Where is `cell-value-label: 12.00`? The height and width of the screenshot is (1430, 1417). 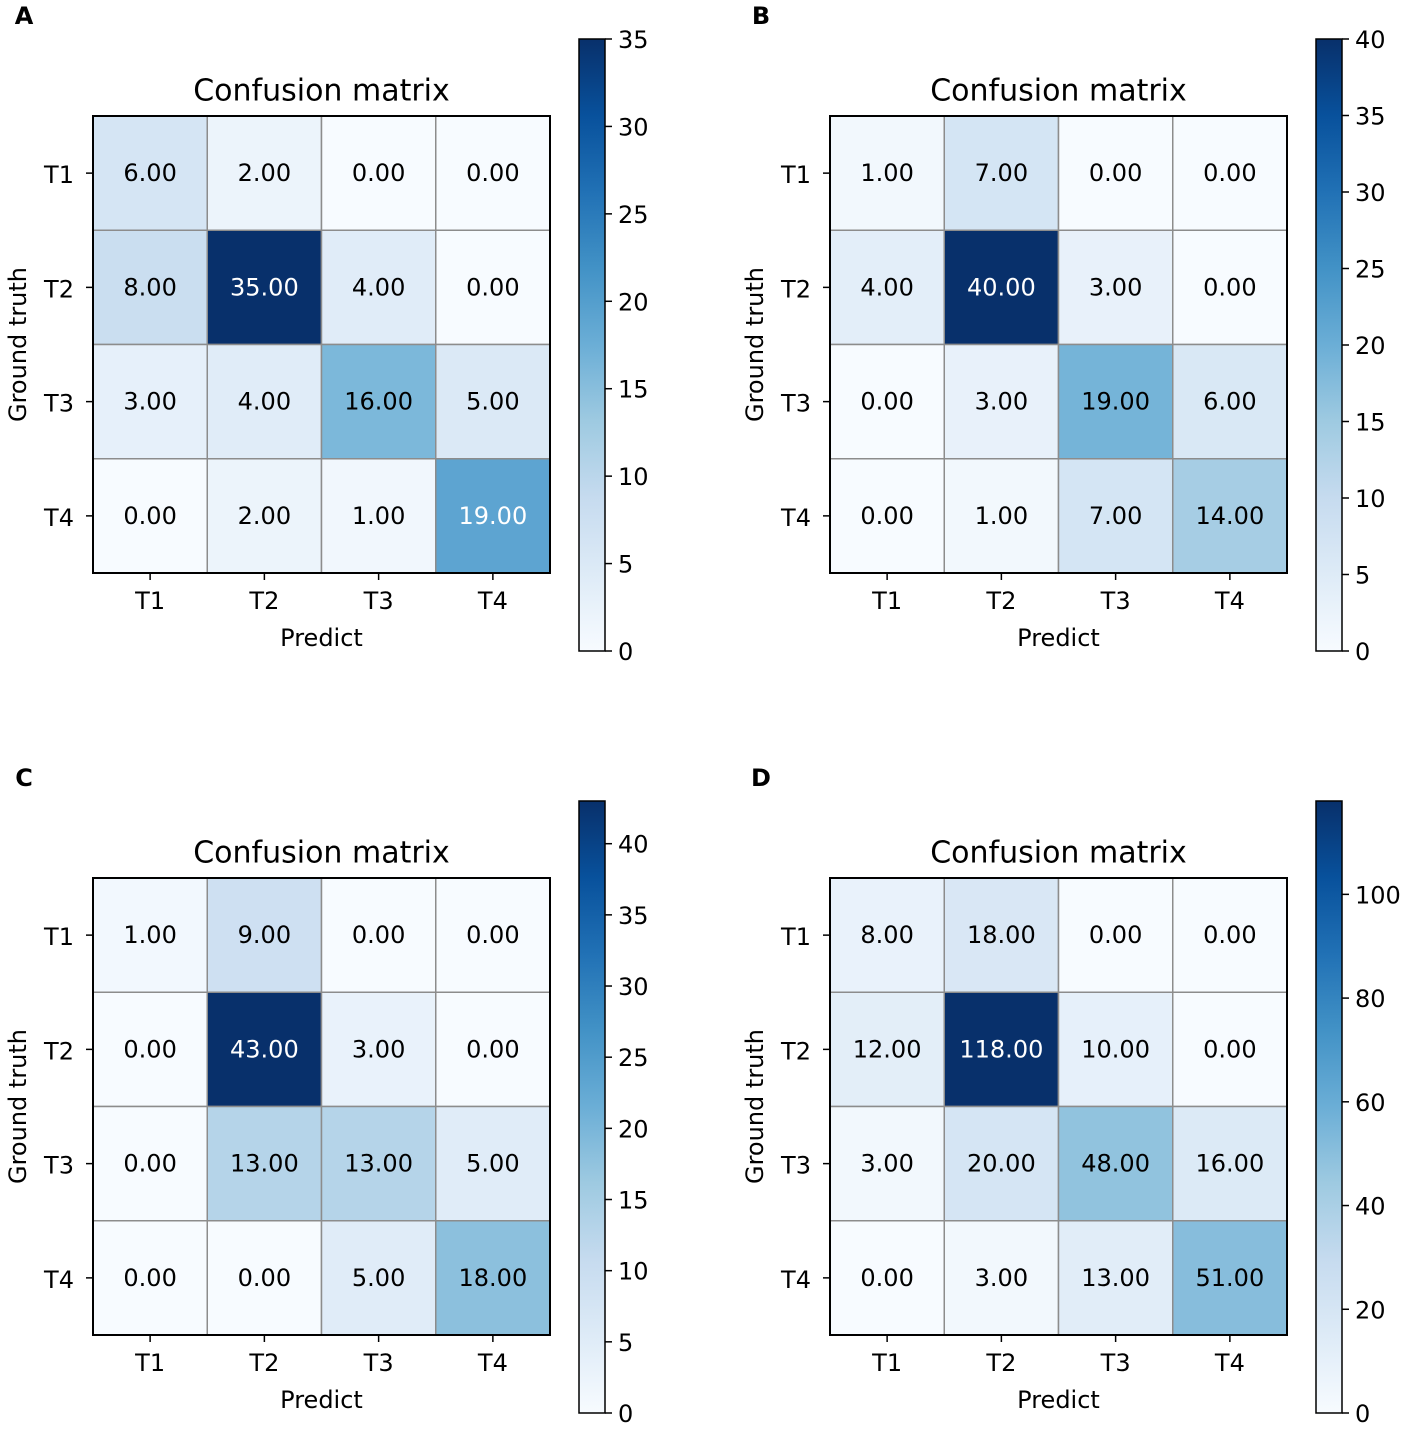
cell-value-label: 12.00 is located at coordinates (887, 1049).